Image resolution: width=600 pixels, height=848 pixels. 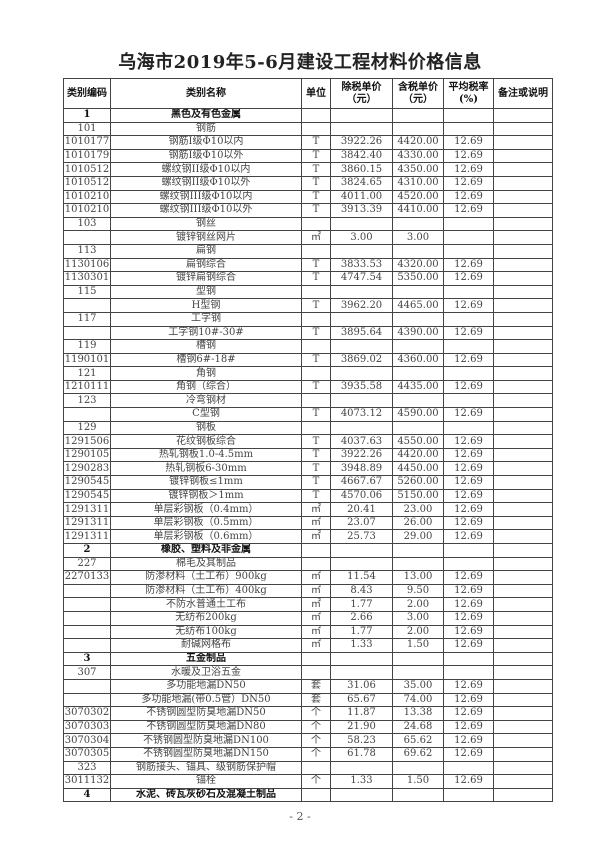 I want to click on col-name-header: 类别名称, so click(x=206, y=93).